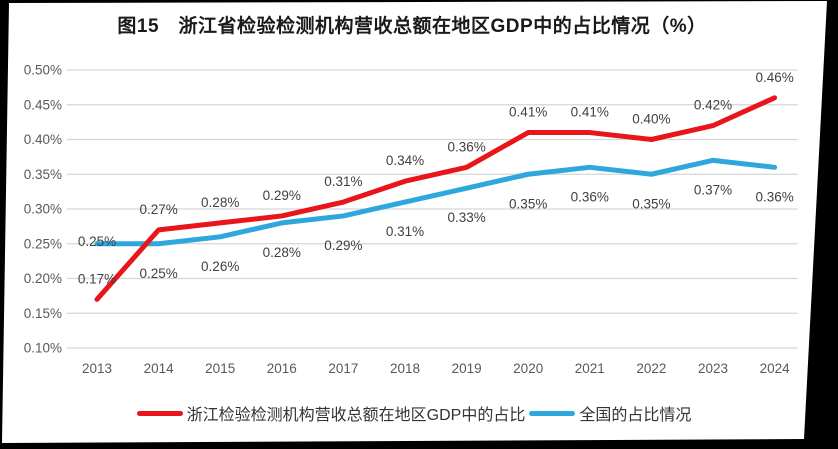 This screenshot has height=449, width=838. Describe the element at coordinates (43, 139) in the screenshot. I see `y-tick-label: 0.40%` at that location.